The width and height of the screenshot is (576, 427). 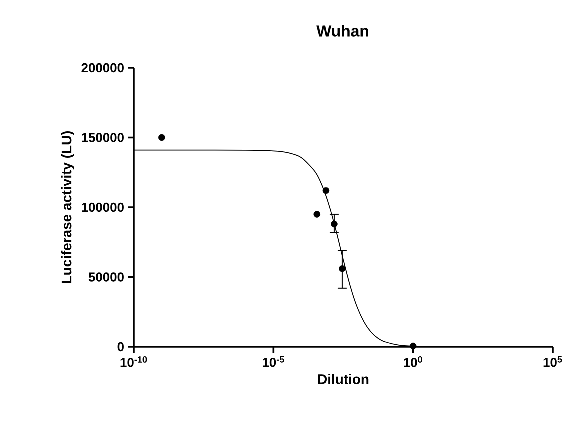 I want to click on y-tick-label: 100000, so click(x=103, y=207).